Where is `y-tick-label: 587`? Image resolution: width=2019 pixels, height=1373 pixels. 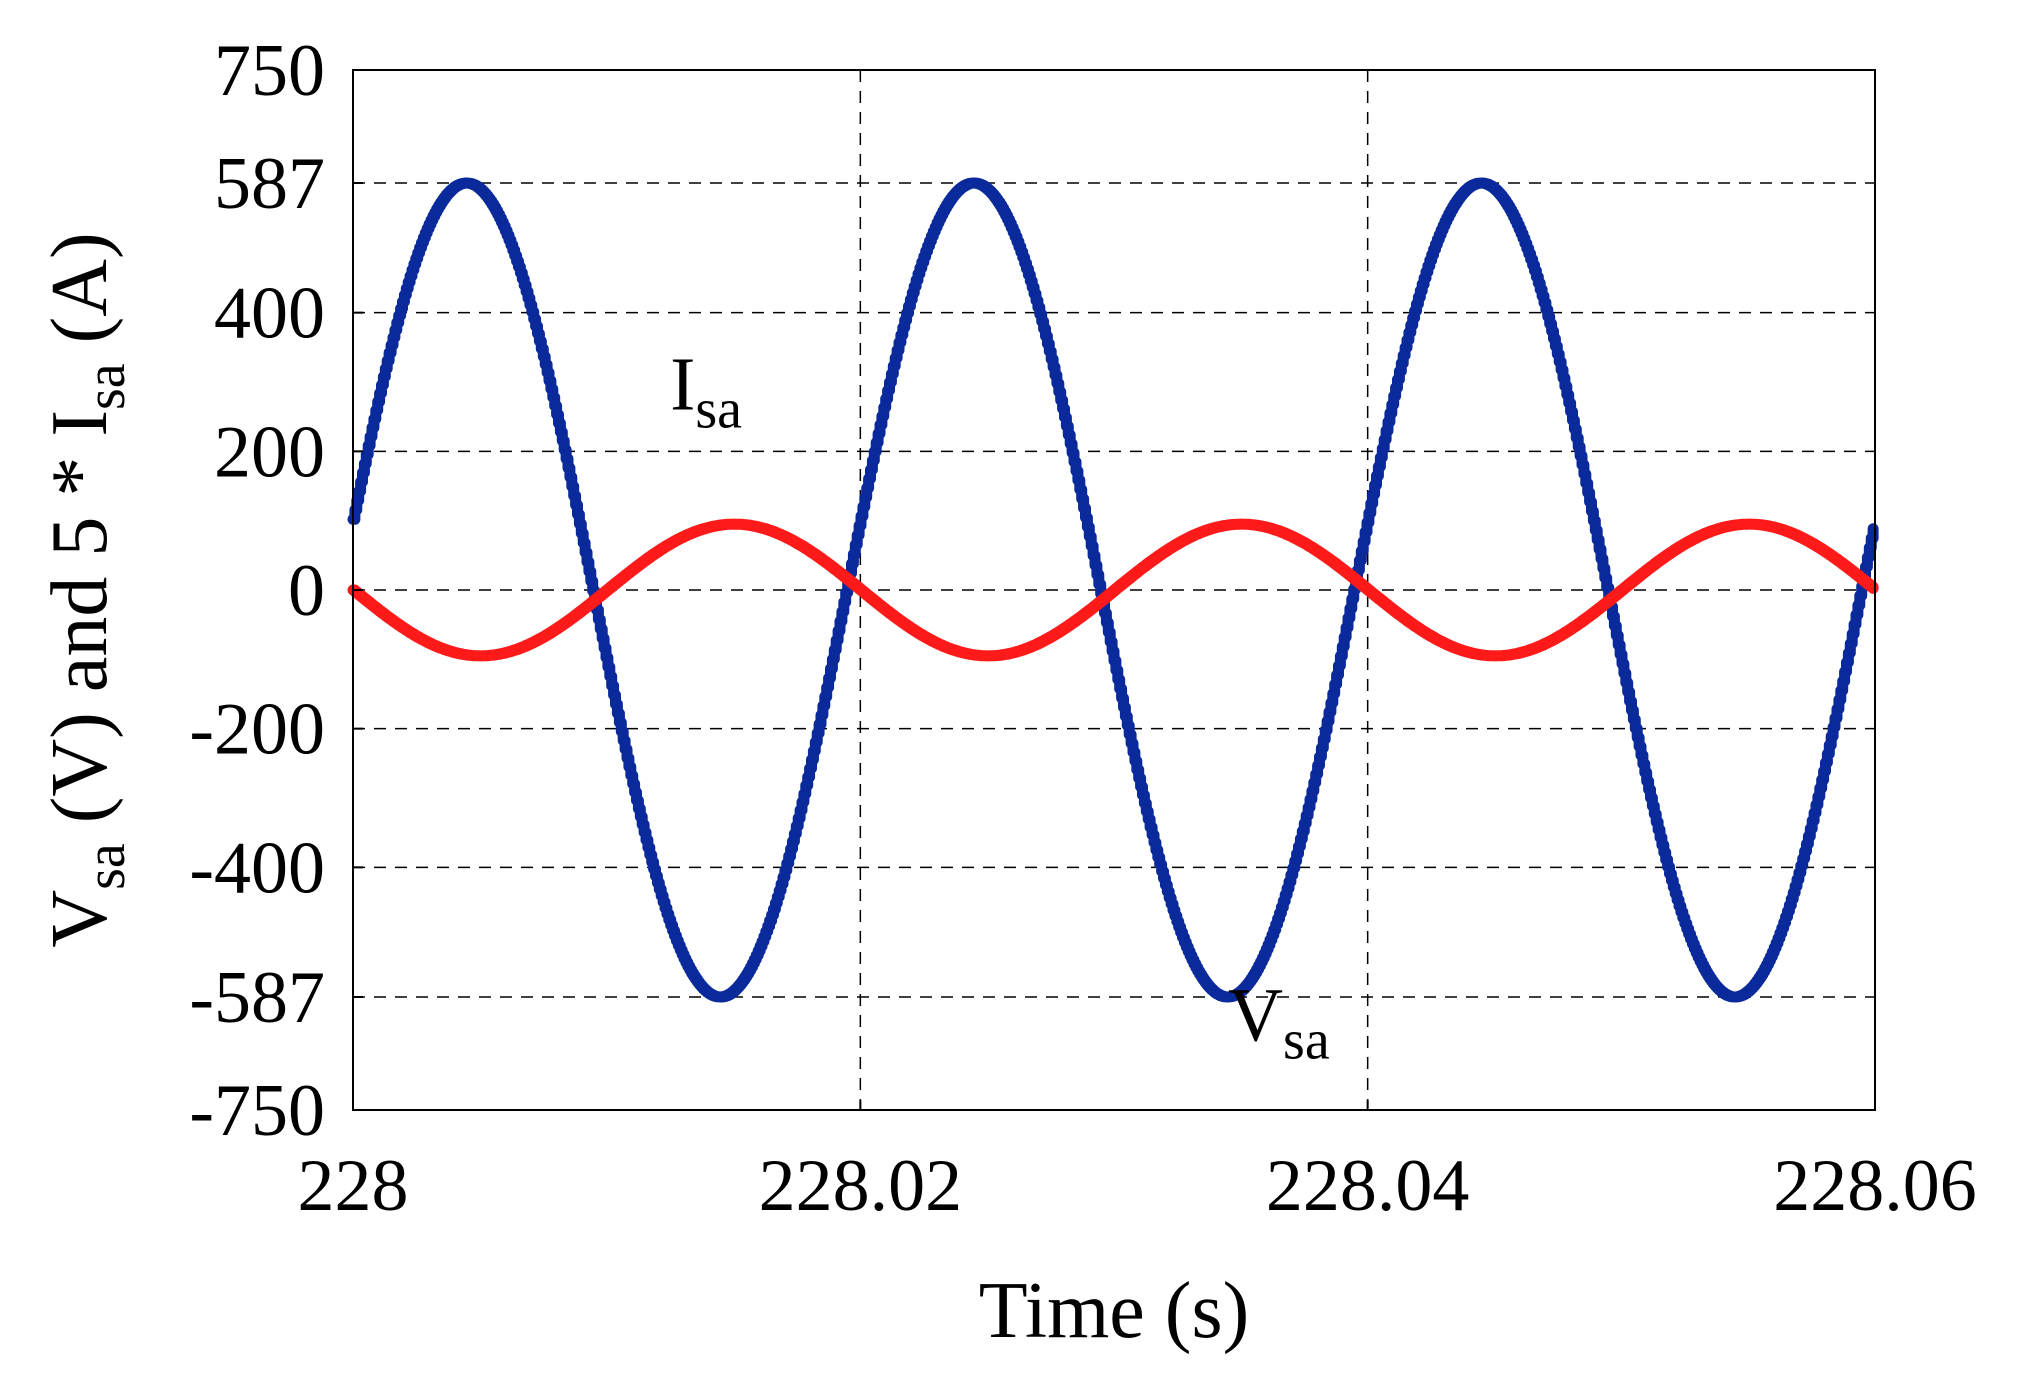
y-tick-label: 587 is located at coordinates (269, 184).